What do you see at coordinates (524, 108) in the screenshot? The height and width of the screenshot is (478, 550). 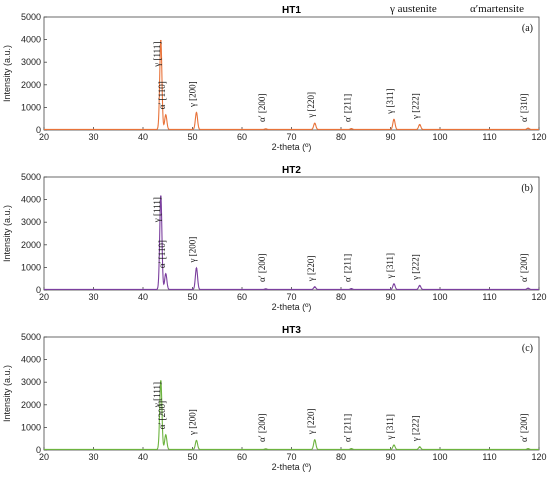 I see `peak-label: α′ [310]` at bounding box center [524, 108].